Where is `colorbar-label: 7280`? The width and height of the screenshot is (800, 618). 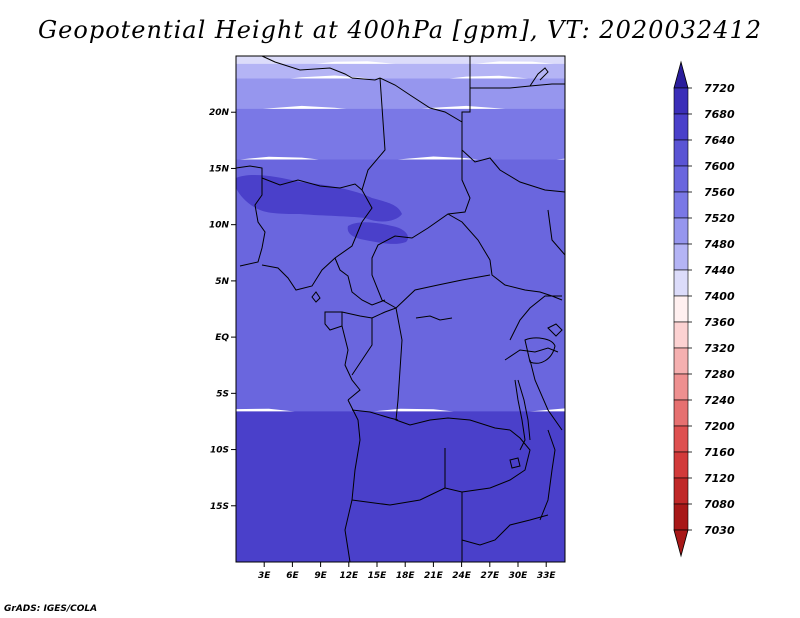
colorbar-label: 7280 is located at coordinates (719, 374).